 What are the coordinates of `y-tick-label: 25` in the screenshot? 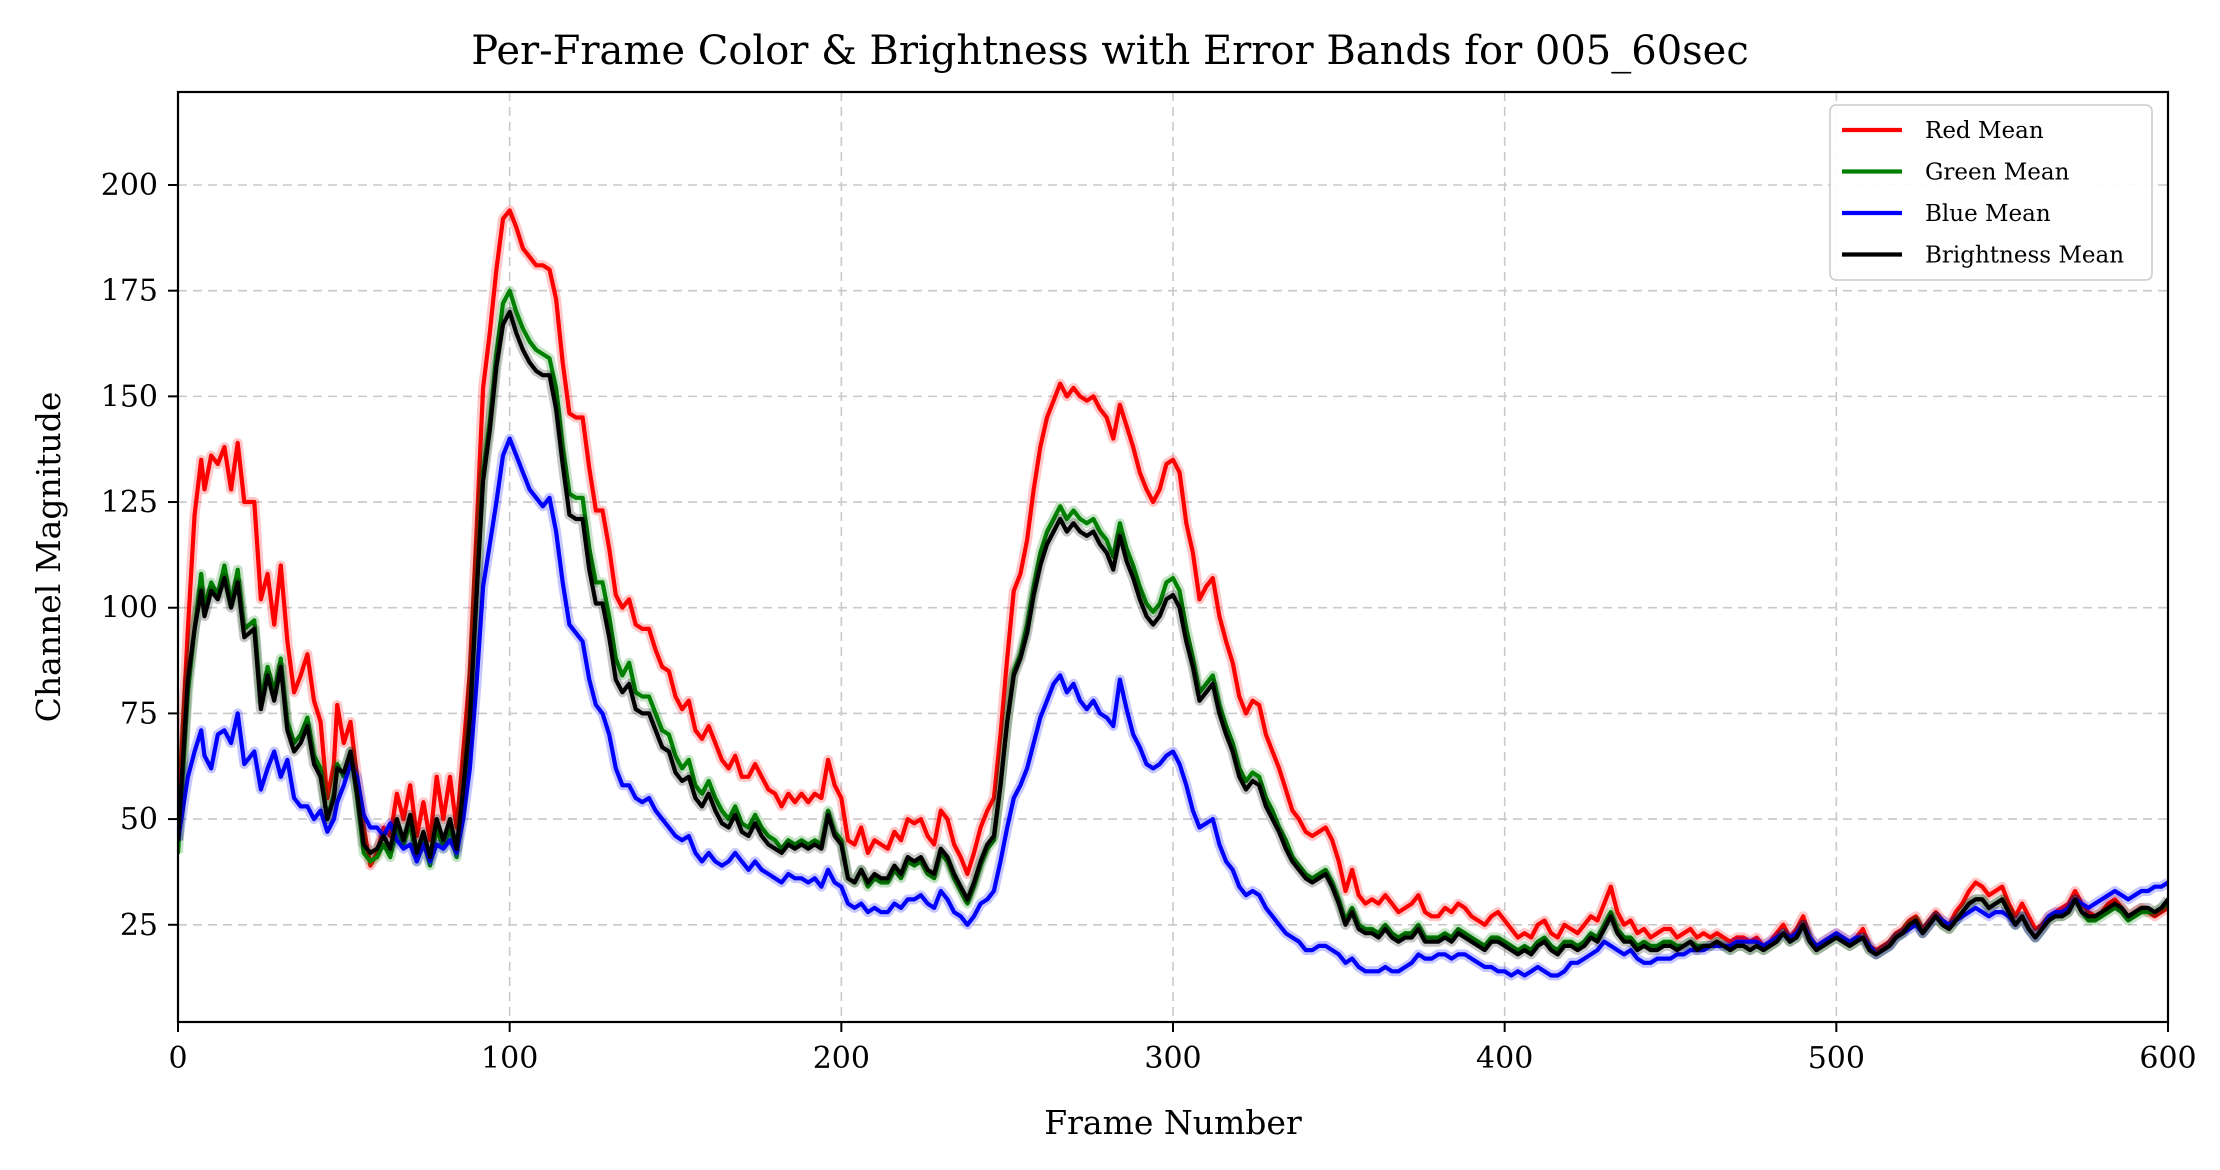 It's located at (139, 925).